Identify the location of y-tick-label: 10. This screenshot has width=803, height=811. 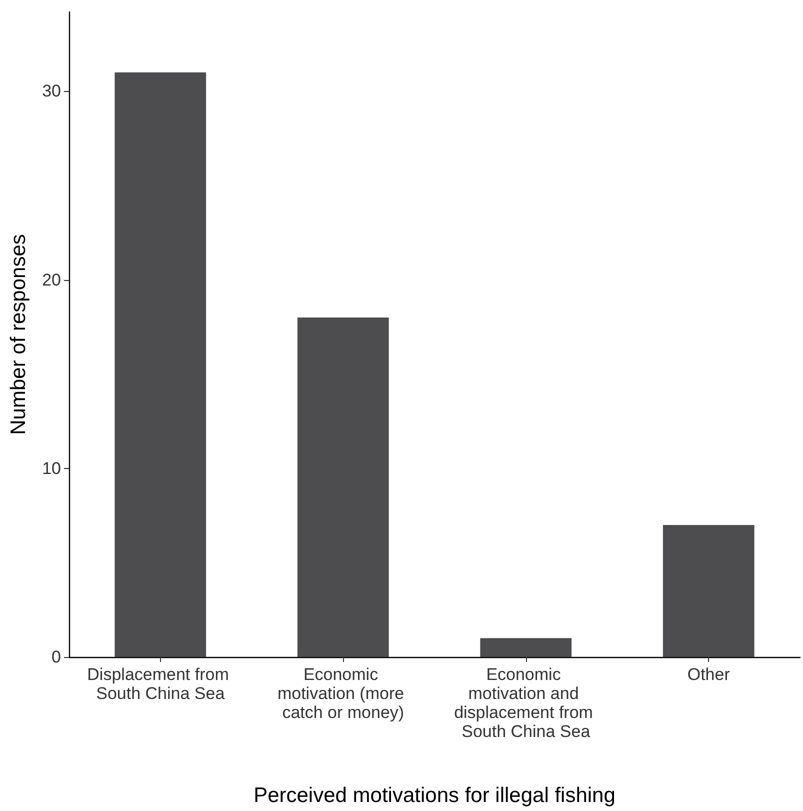
(51, 468).